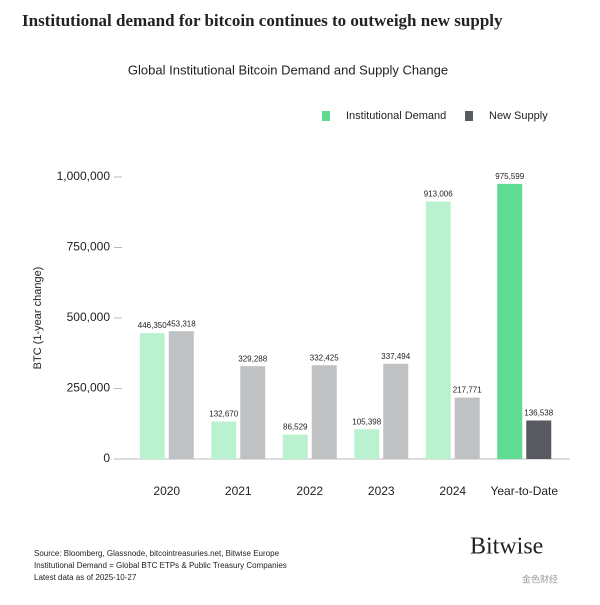  What do you see at coordinates (381, 491) in the screenshot?
I see `x-tick-label: 2023` at bounding box center [381, 491].